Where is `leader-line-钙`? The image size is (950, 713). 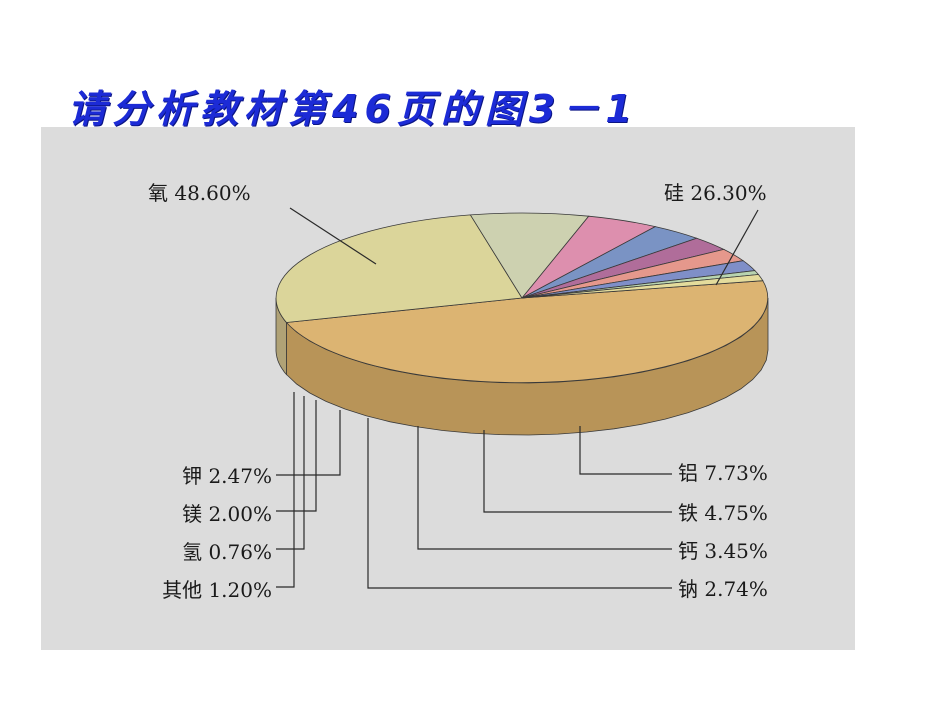
leader-line-钙 is located at coordinates (544, 488).